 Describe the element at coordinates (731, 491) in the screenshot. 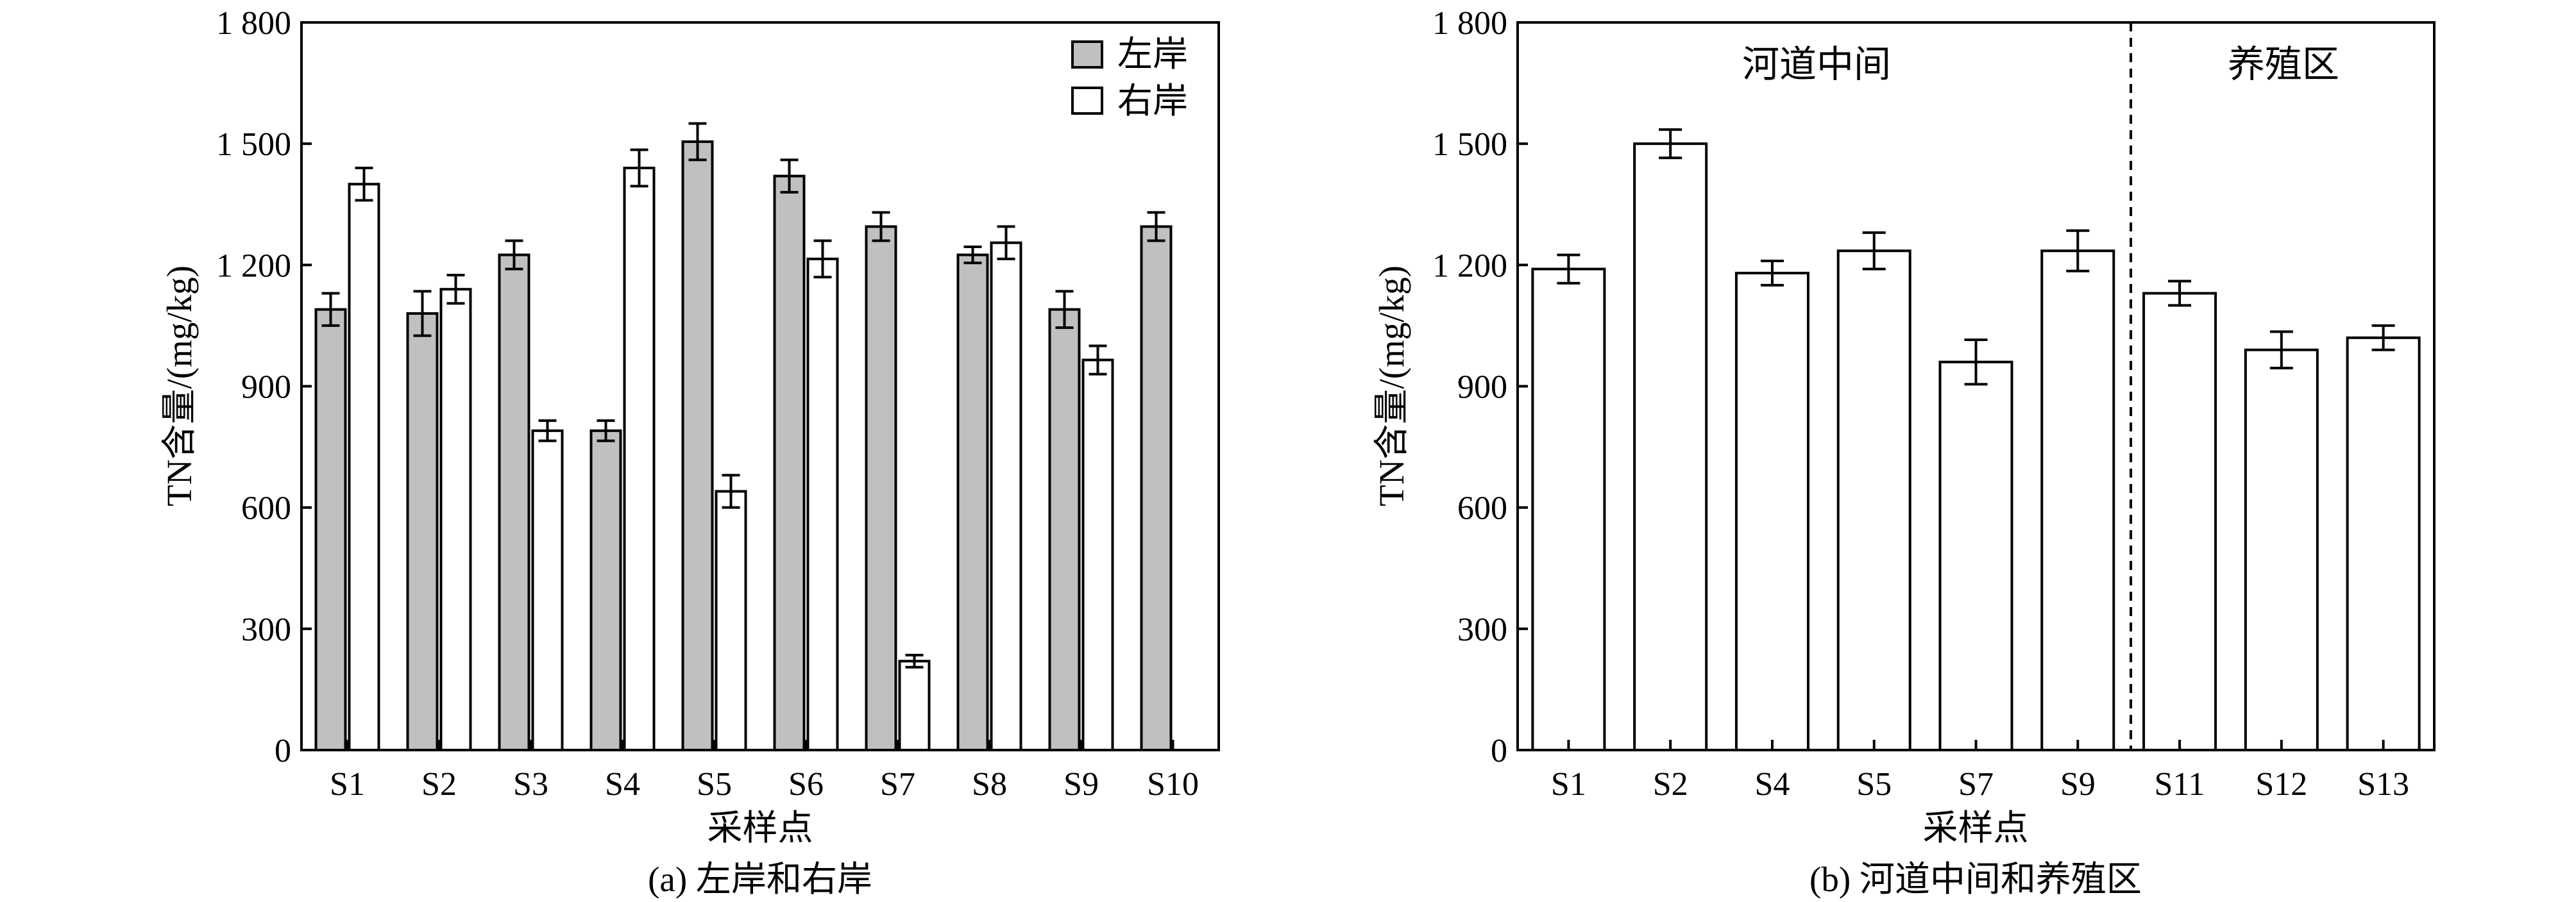

I see `error-bar-s5-right-bank` at that location.